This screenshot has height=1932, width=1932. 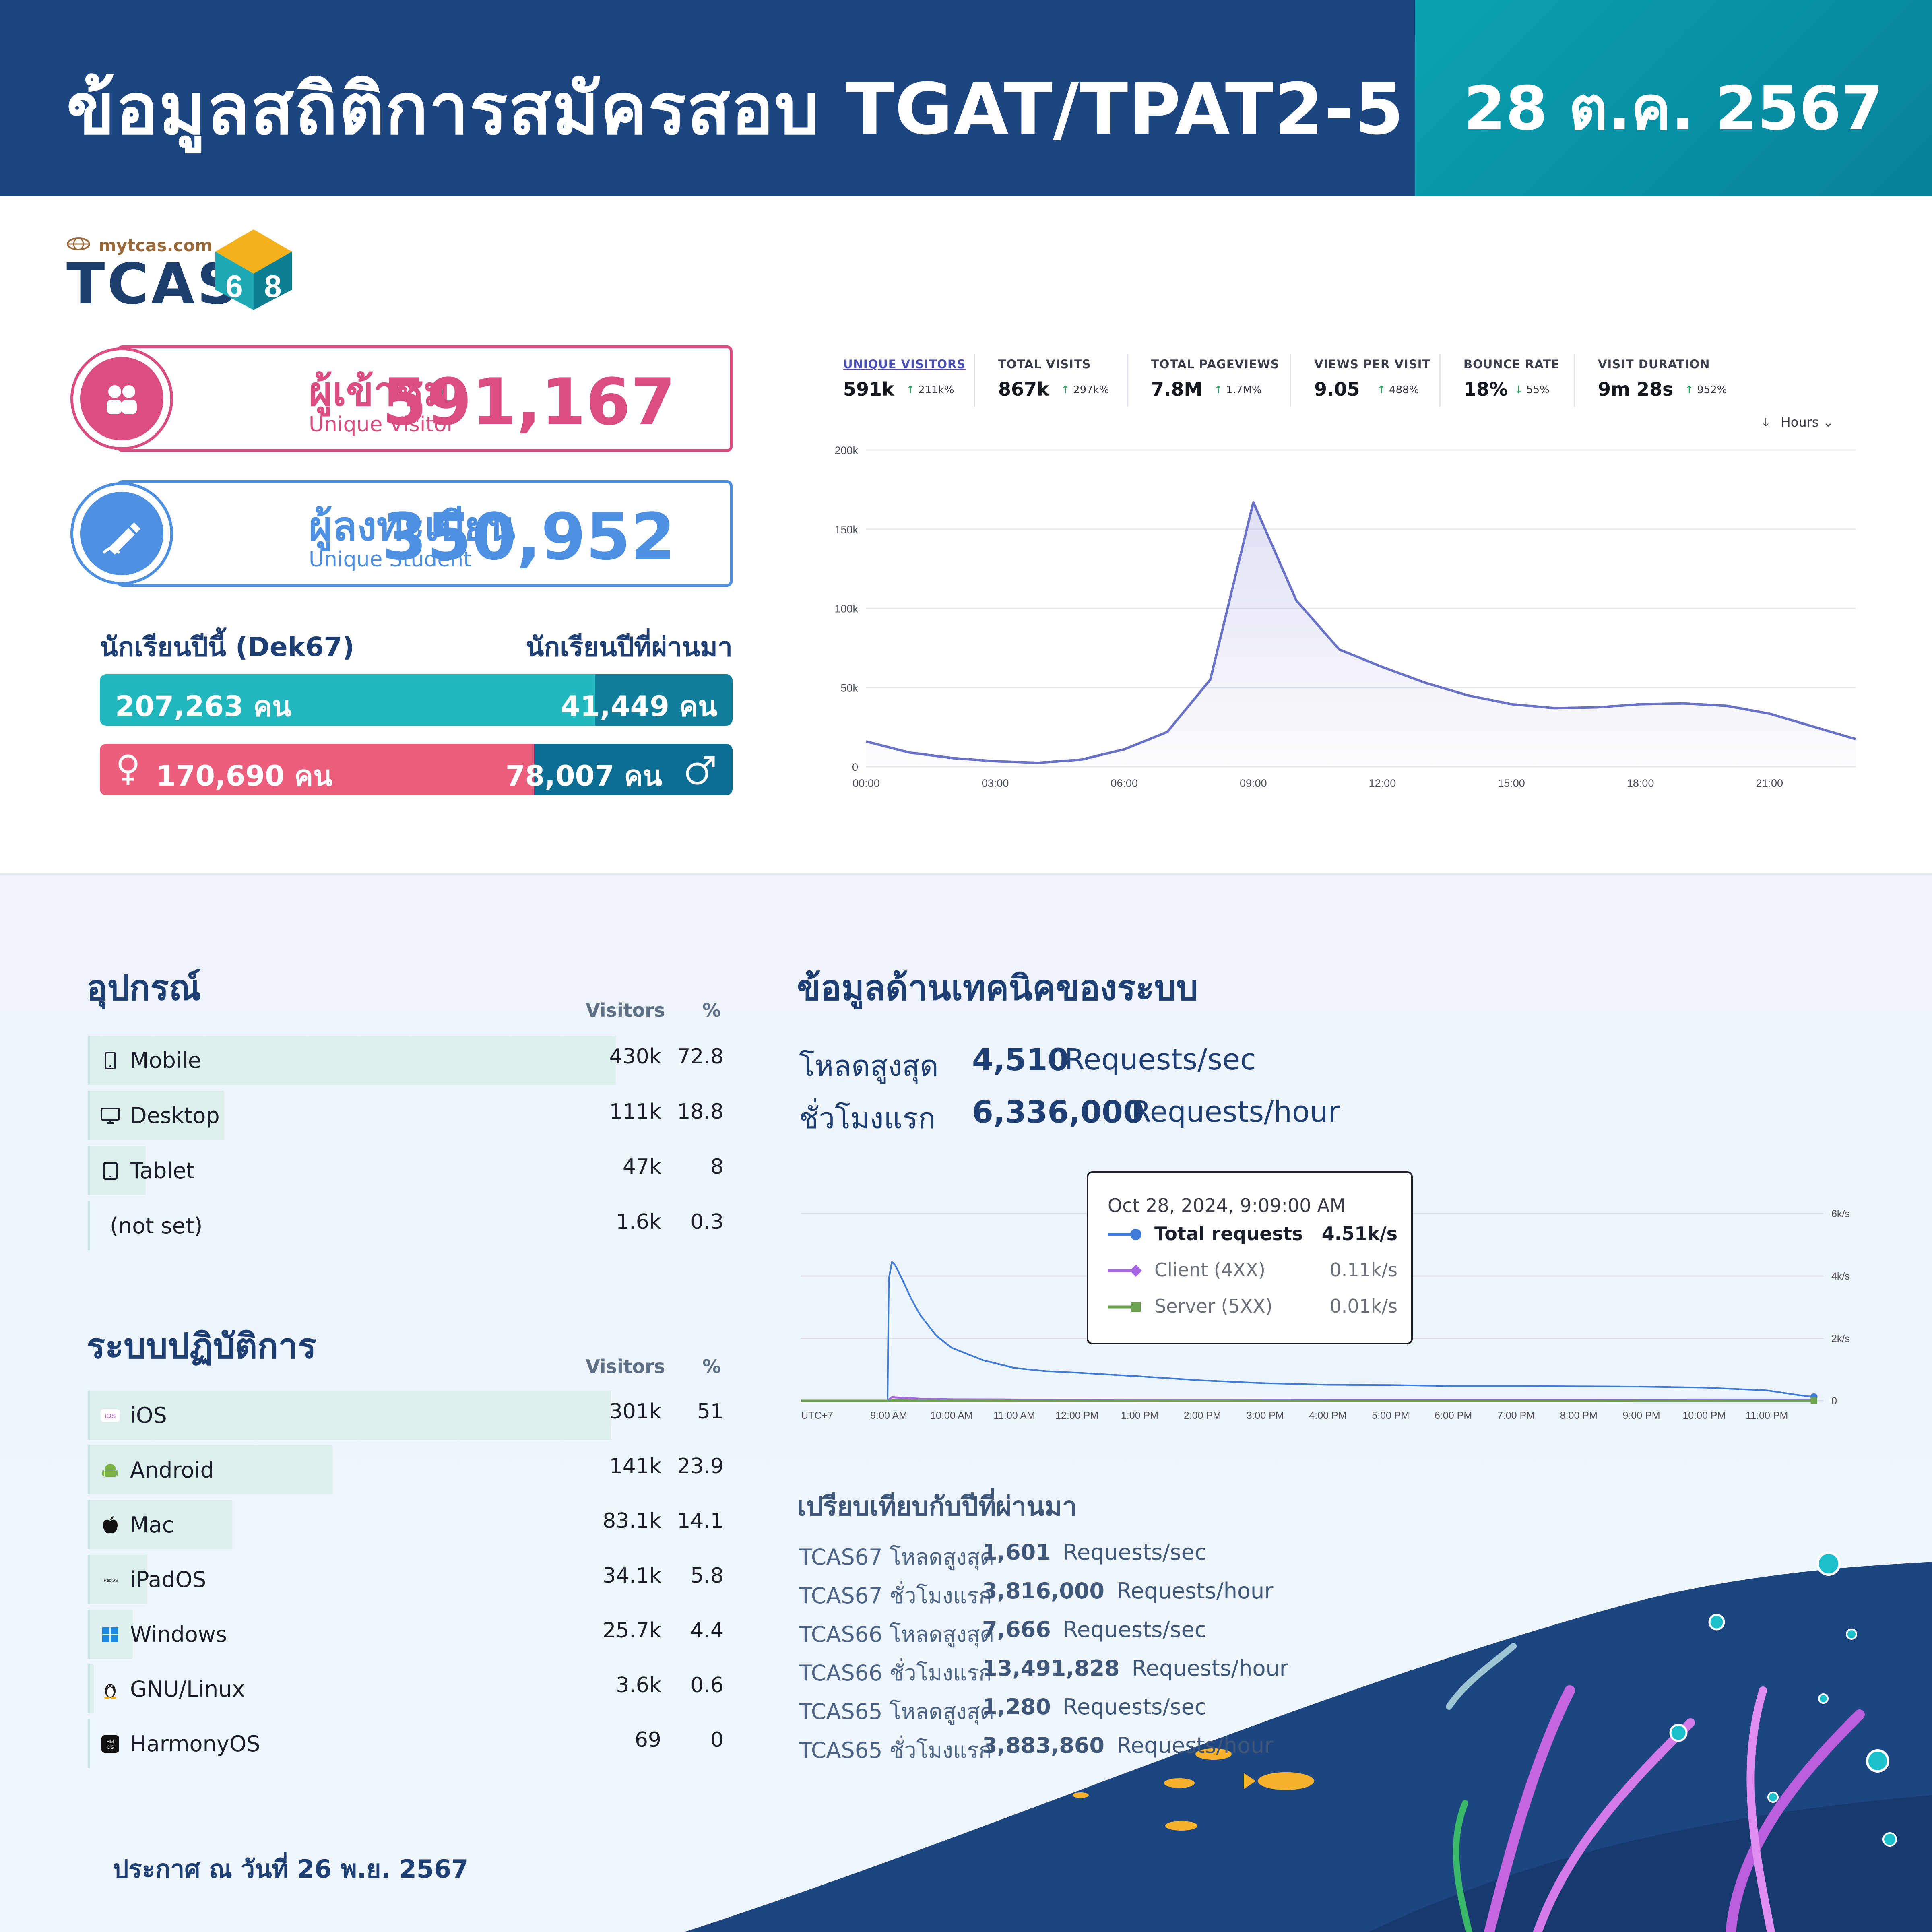 What do you see at coordinates (110, 1634) in the screenshot?
I see `windows-icon` at bounding box center [110, 1634].